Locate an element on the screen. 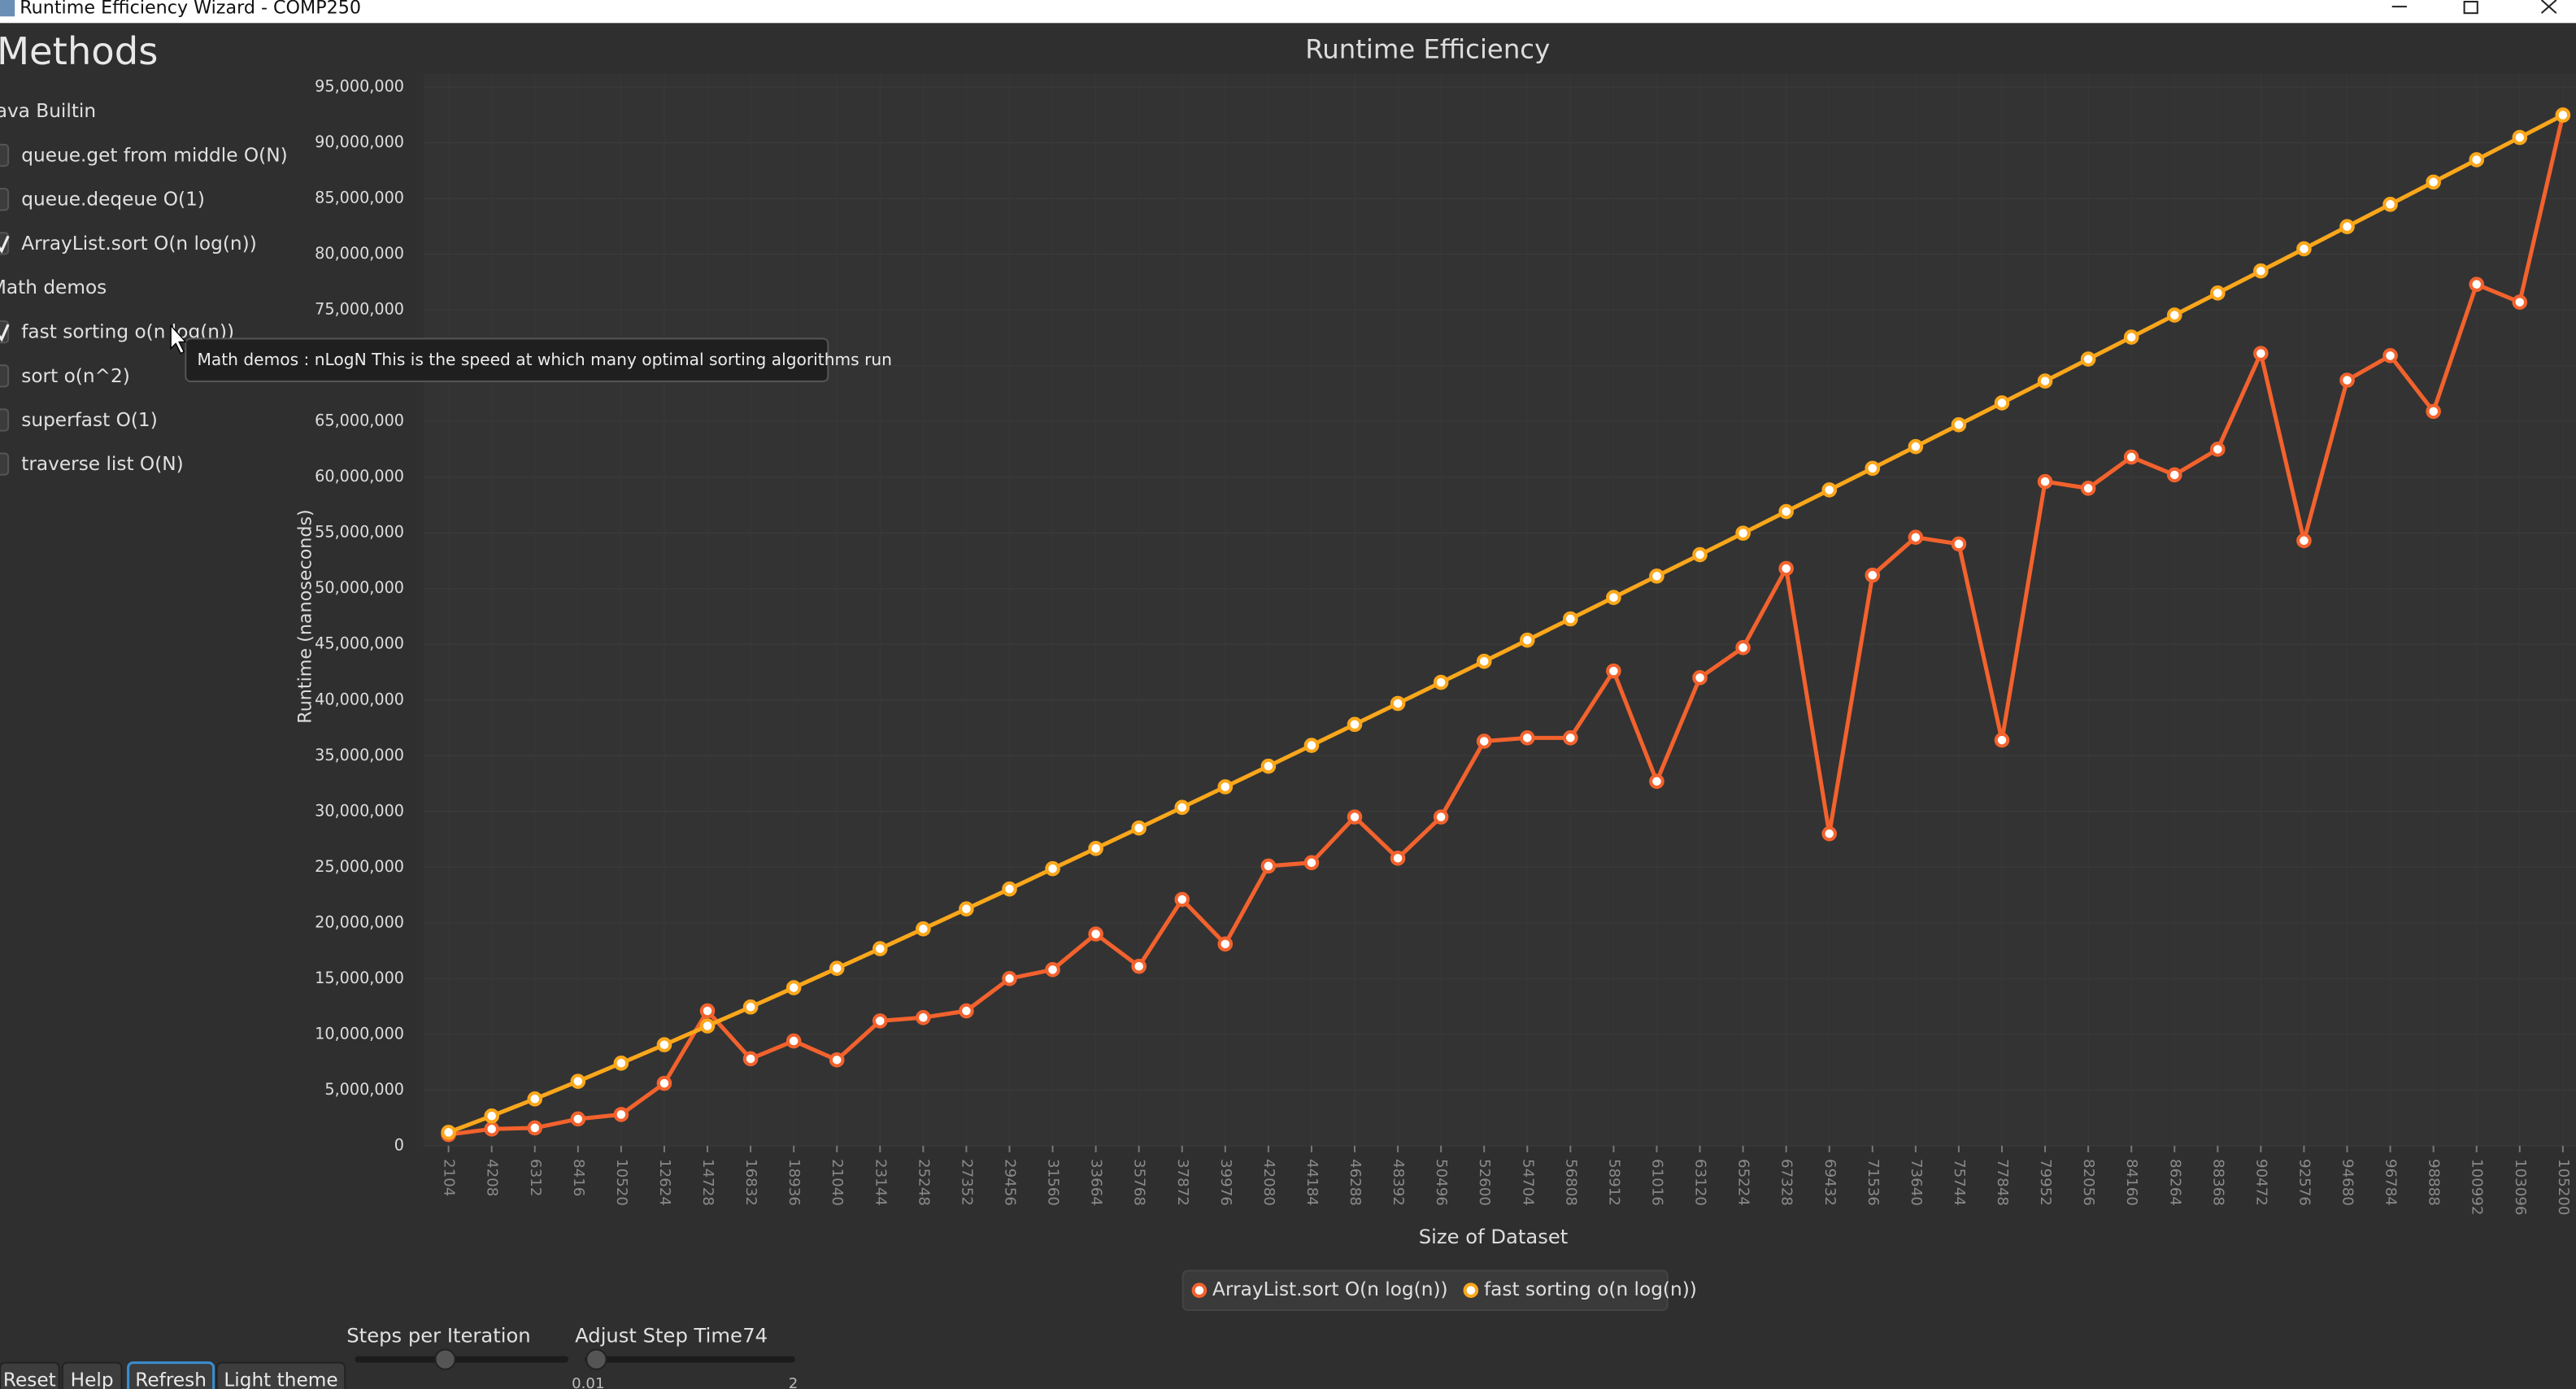 The height and width of the screenshot is (1389, 2576). slider-min-label: 0.01 is located at coordinates (588, 1382).